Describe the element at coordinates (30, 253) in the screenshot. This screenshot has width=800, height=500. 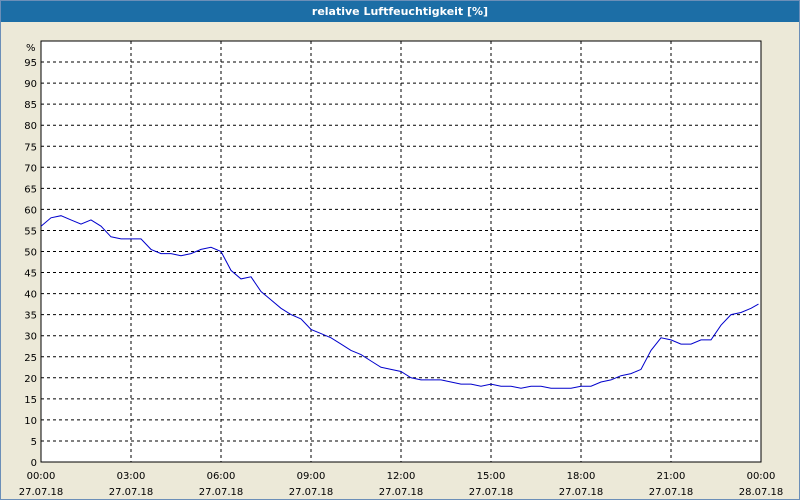
I see `y-tick-label: 50` at that location.